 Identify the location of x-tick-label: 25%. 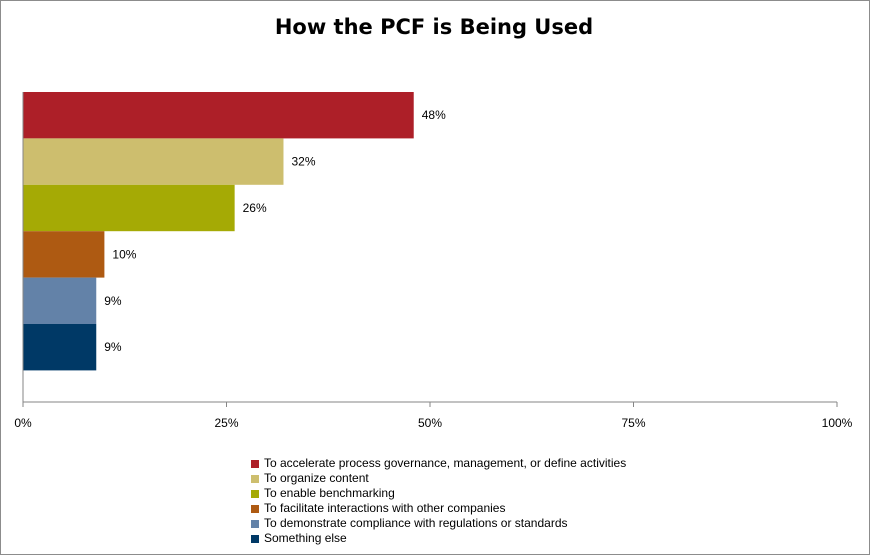
(226, 423).